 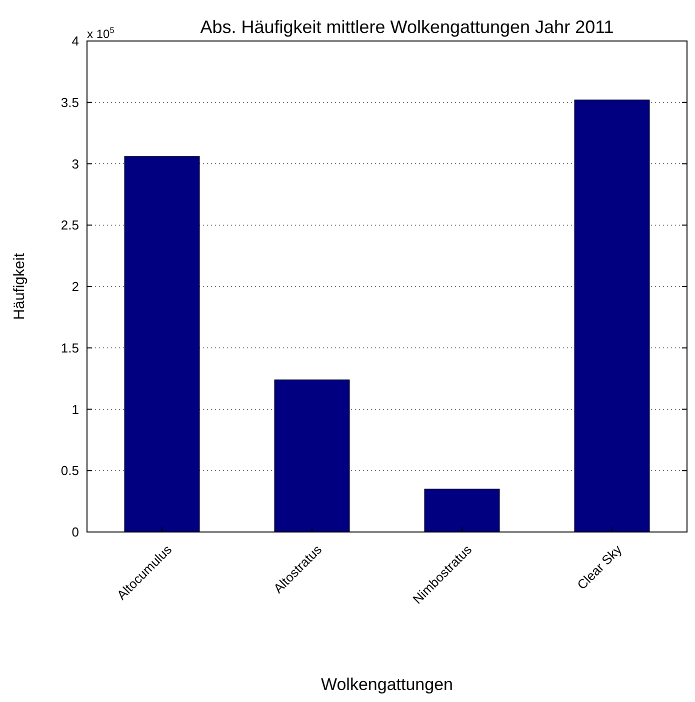 I want to click on y-axis-title: Häufigkeit, so click(x=19, y=286).